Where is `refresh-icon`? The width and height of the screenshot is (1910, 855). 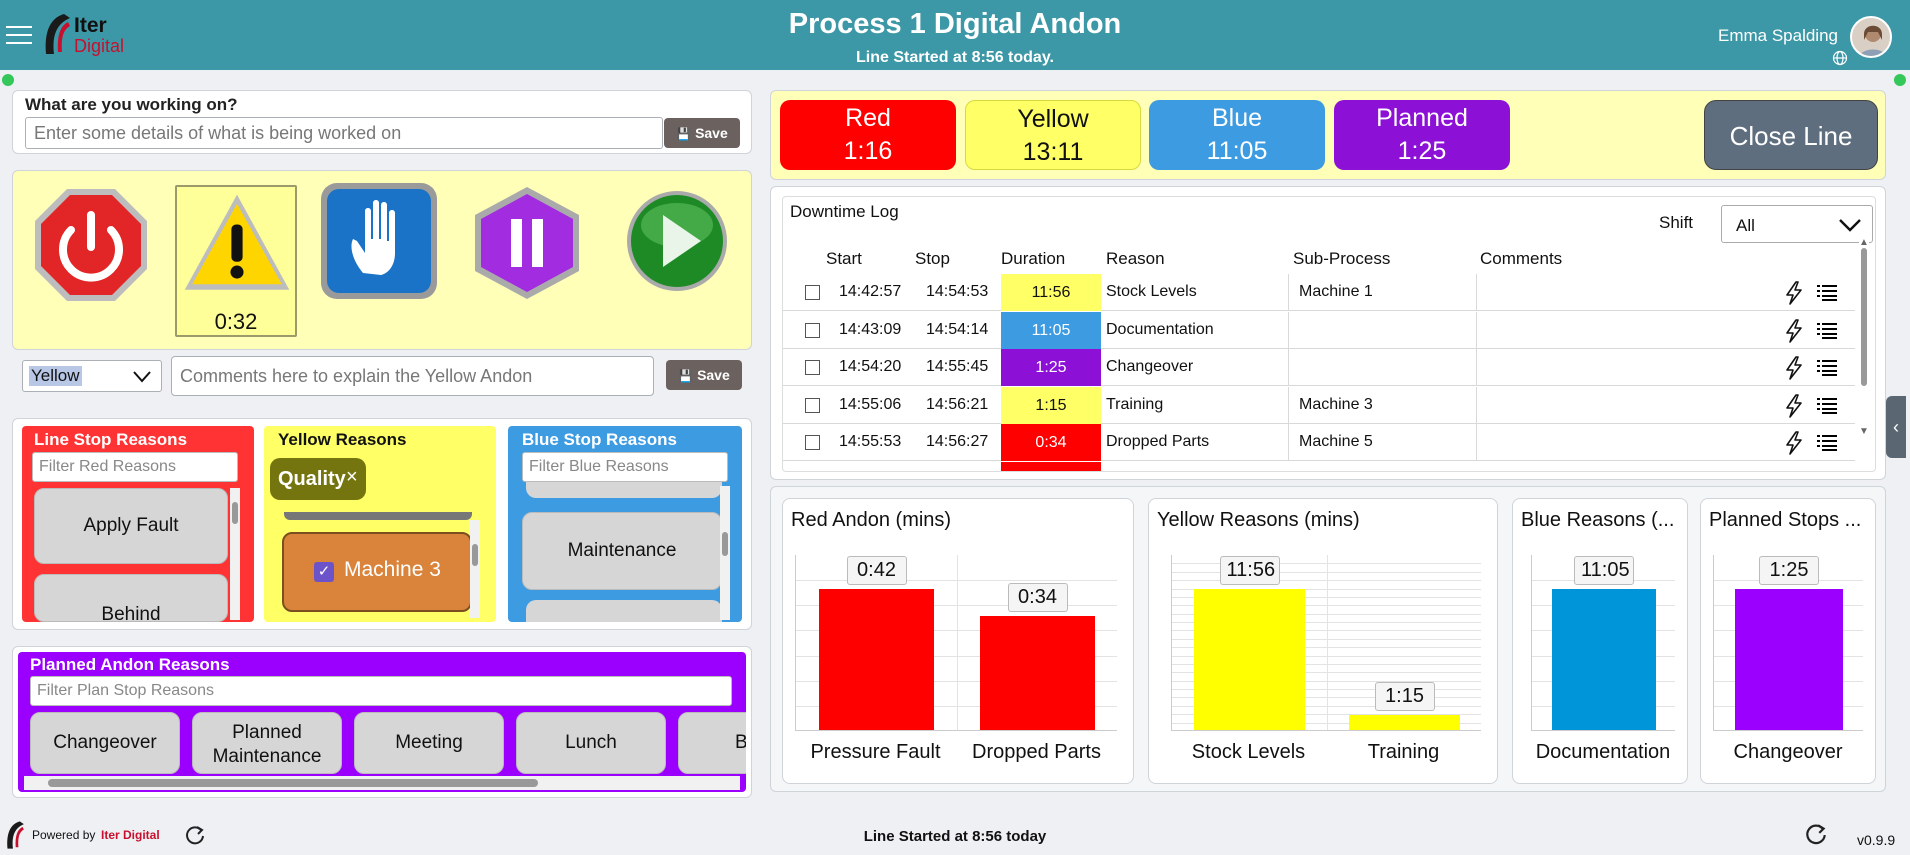
refresh-icon is located at coordinates (195, 835).